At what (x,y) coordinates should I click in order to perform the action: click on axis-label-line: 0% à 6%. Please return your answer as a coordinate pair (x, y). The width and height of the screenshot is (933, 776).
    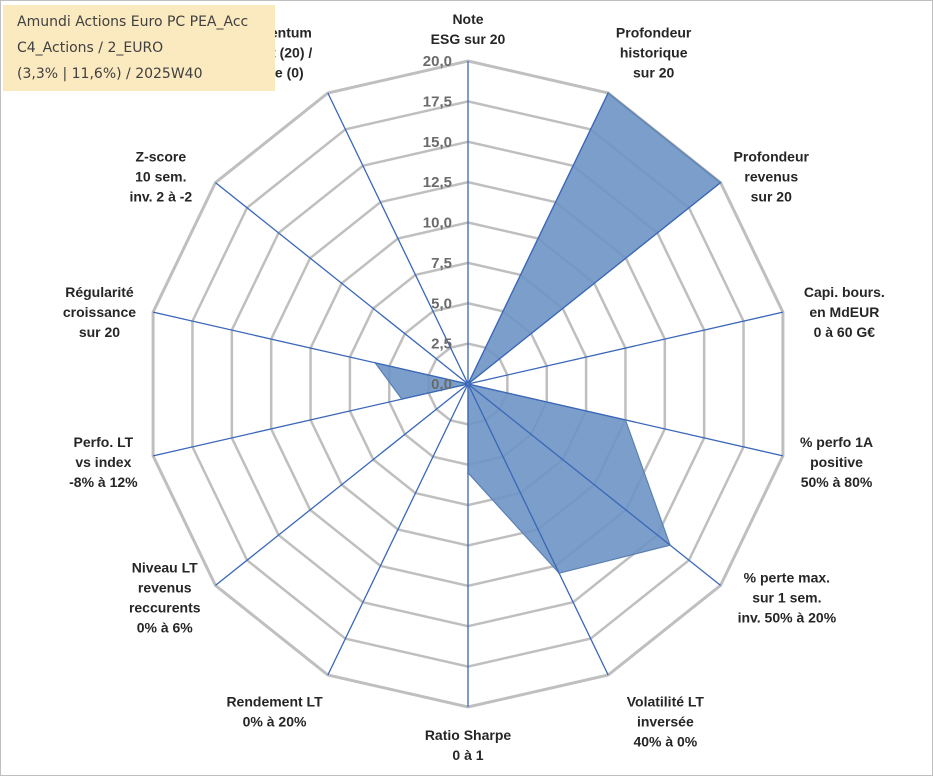
    Looking at the image, I should click on (165, 628).